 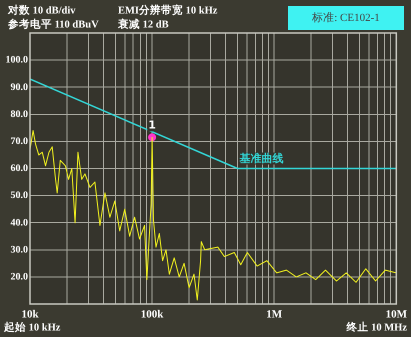 What do you see at coordinates (19, 196) in the screenshot?
I see `y-tick-label: 50.0` at bounding box center [19, 196].